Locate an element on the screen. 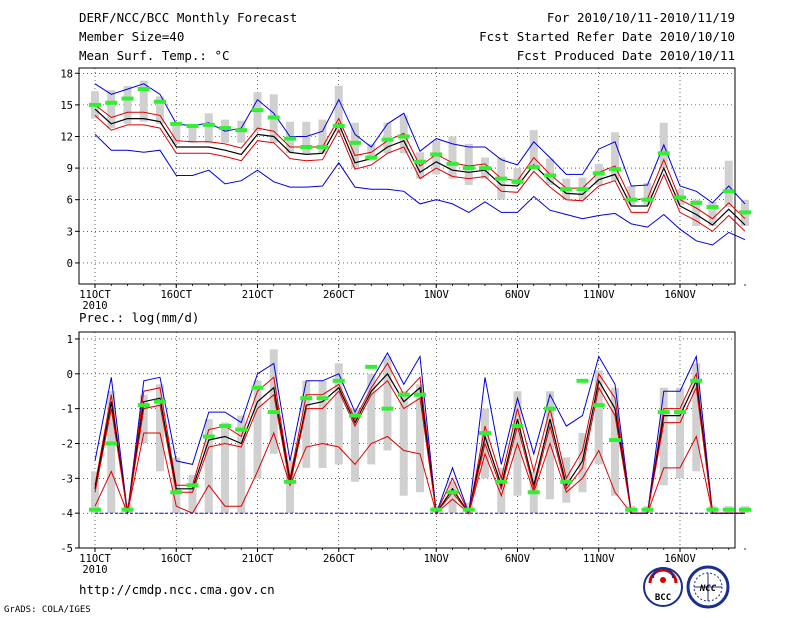 Image resolution: width=800 pixels, height=618 pixels. prec-x-tick-label: 16OCT is located at coordinates (176, 559).